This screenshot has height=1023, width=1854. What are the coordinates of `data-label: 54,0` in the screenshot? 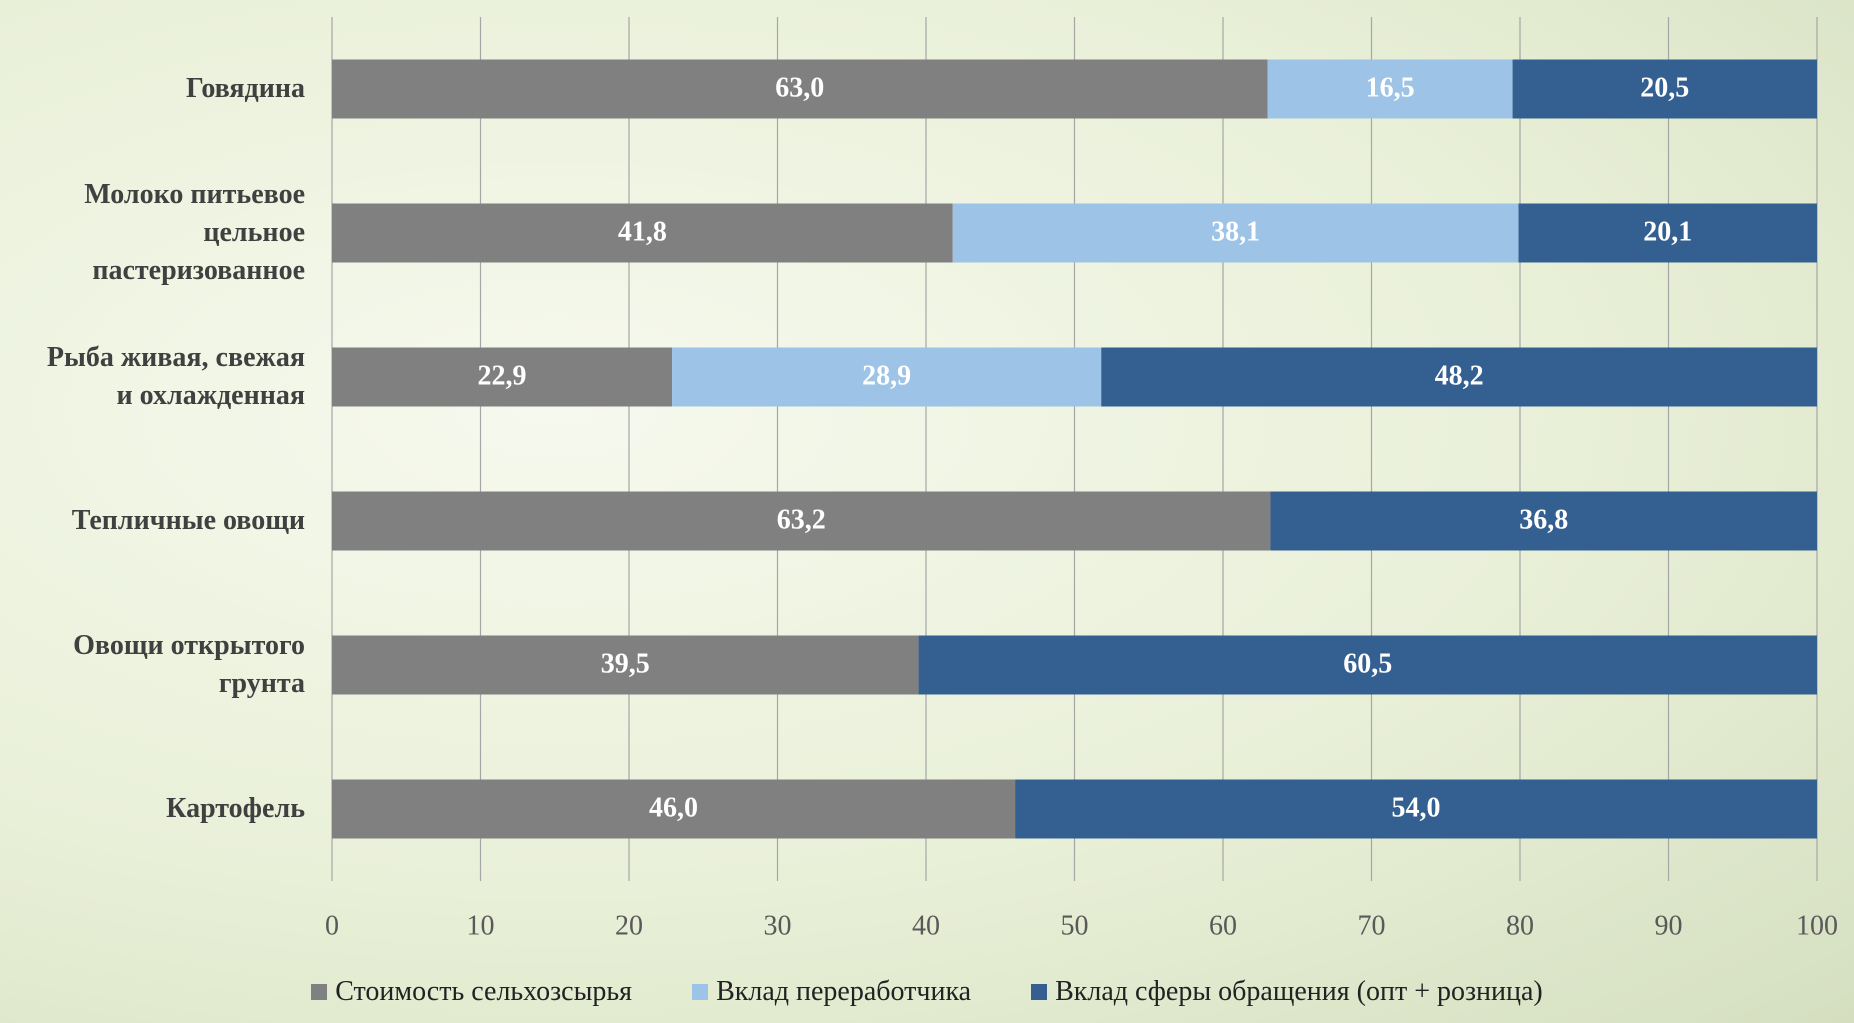 It's located at (1416, 807).